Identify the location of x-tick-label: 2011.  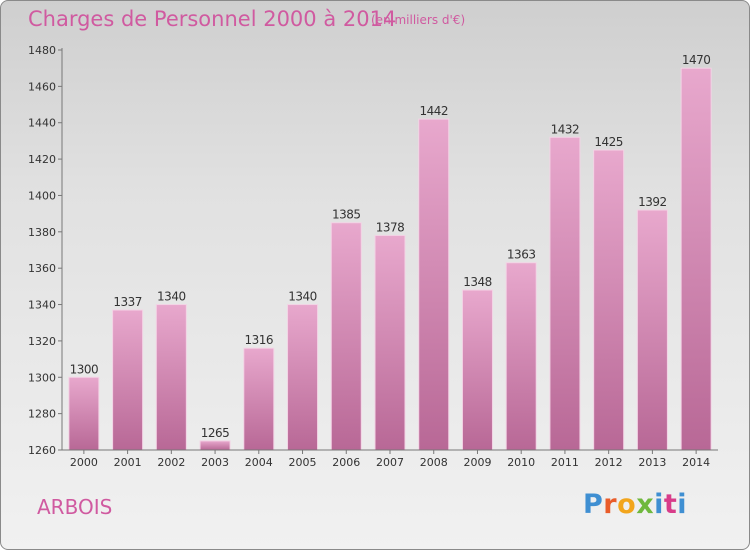
(565, 462).